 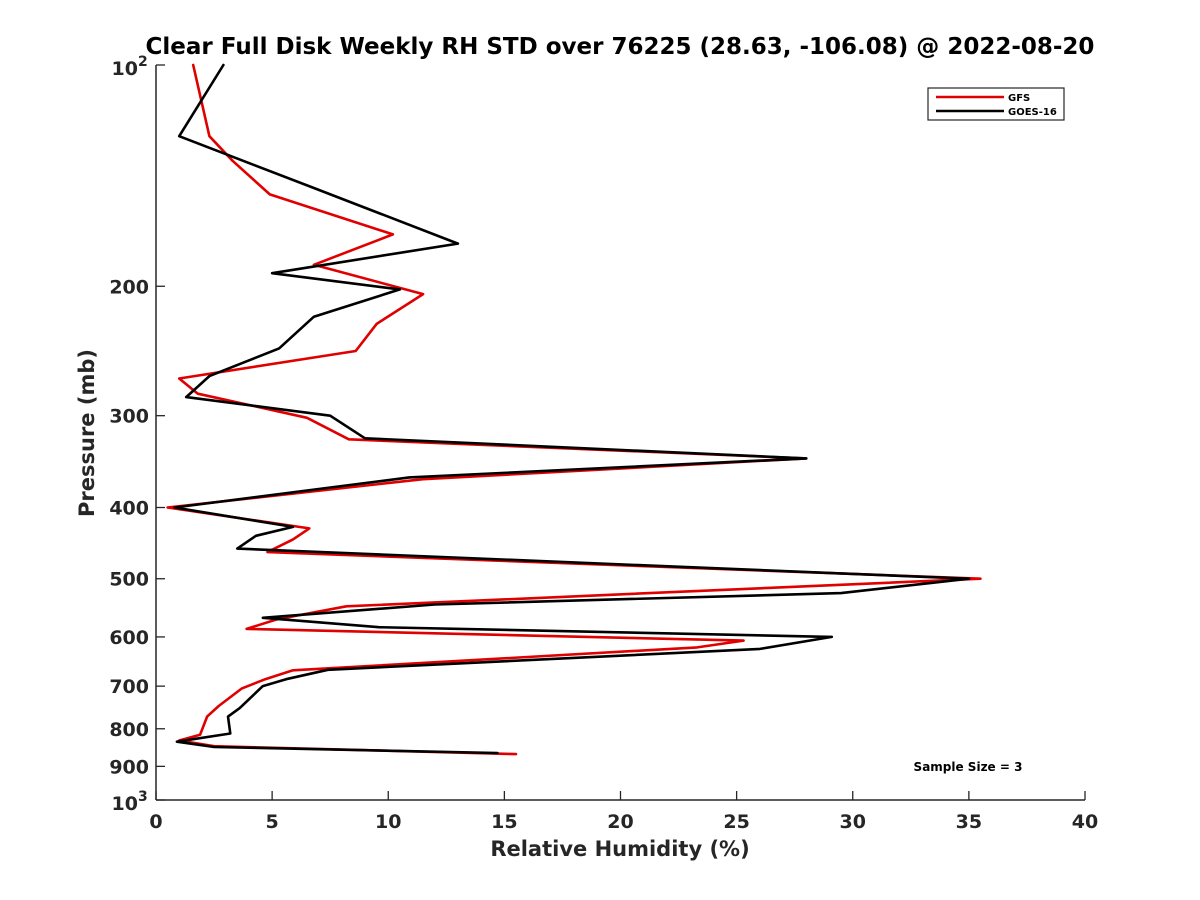 I want to click on x-tick-label: 0, so click(x=155, y=822).